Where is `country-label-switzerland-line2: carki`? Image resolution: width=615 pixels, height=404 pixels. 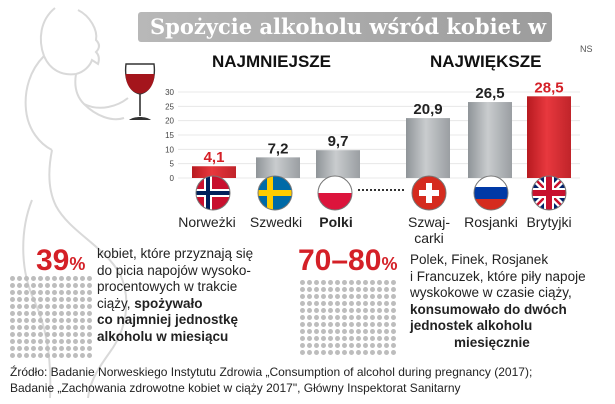 country-label-switzerland-line2: carki is located at coordinates (429, 238).